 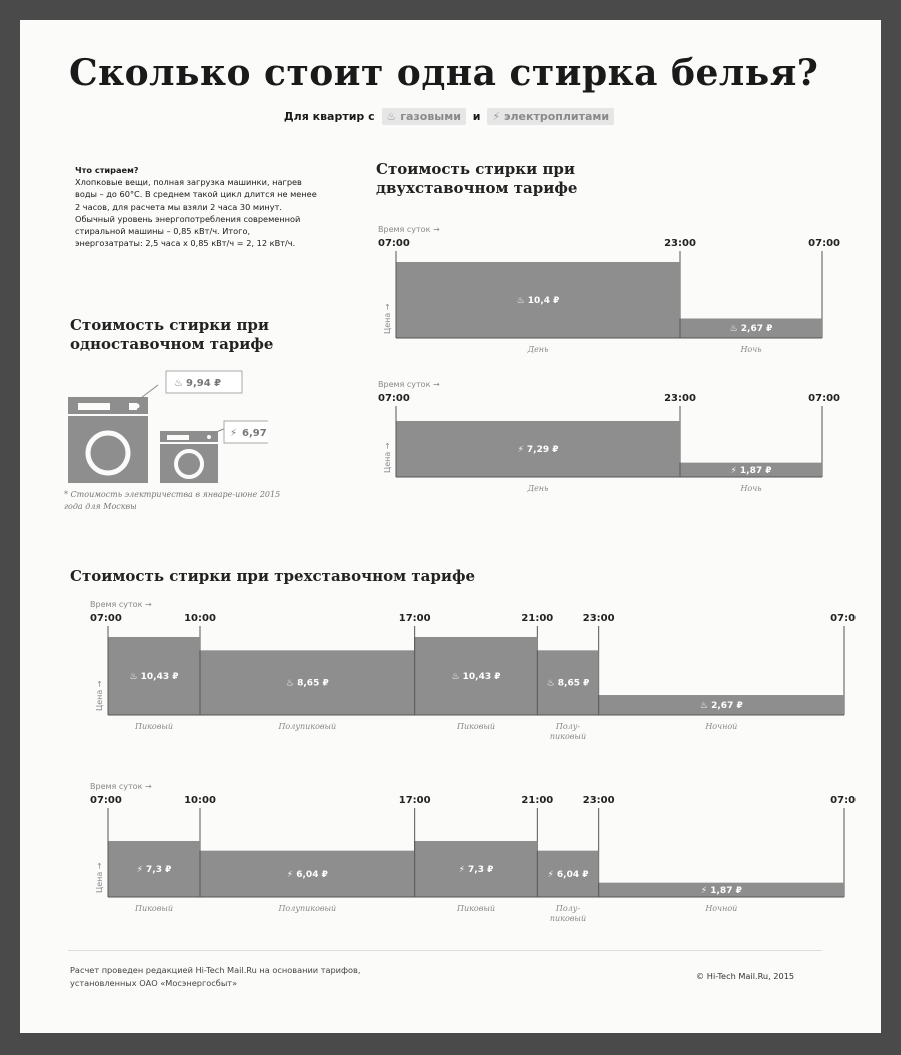 What do you see at coordinates (556, 116) in the screenshot?
I see `electric-chip-label: электроплитами` at bounding box center [556, 116].